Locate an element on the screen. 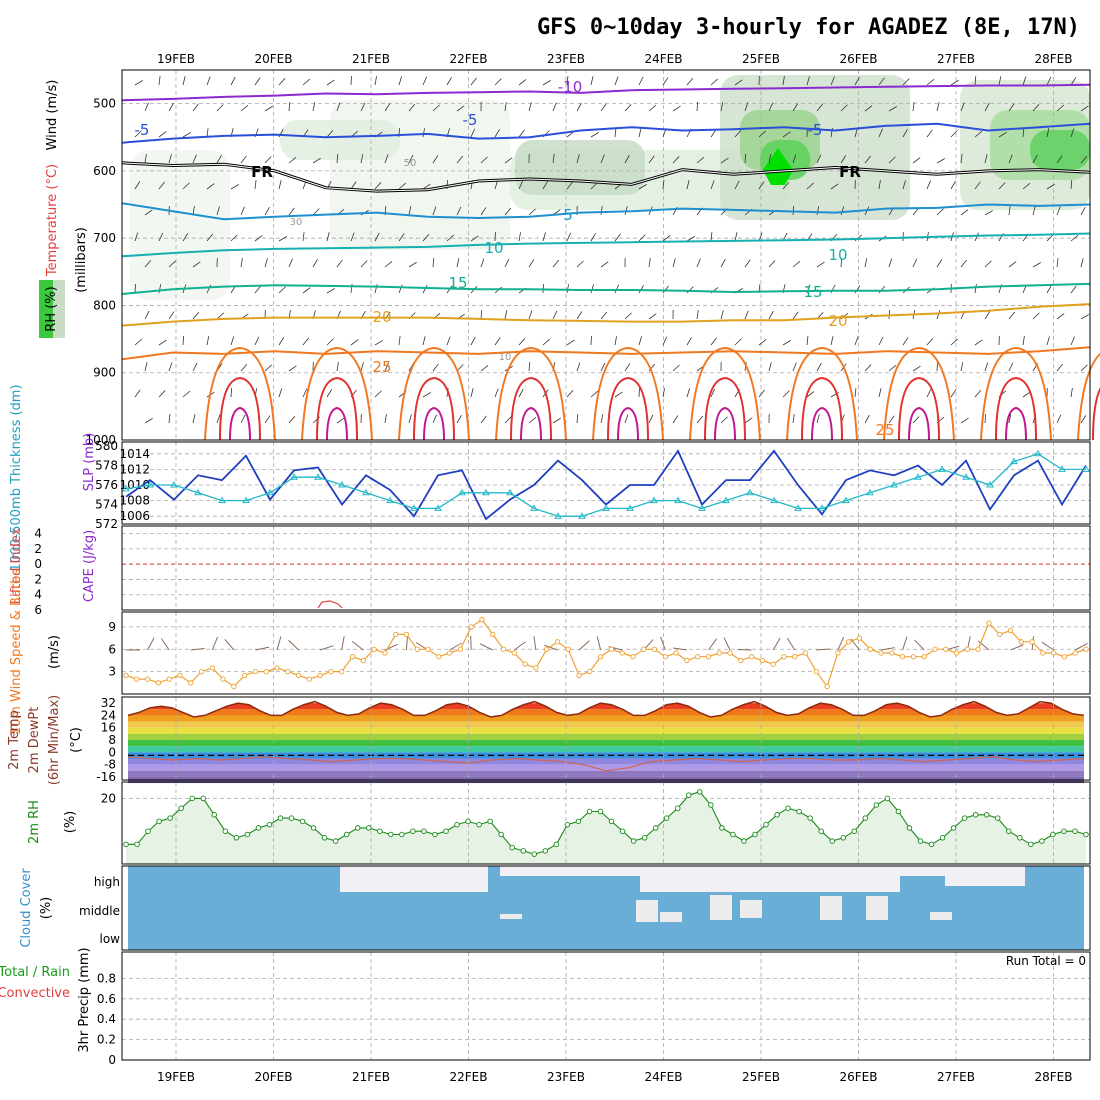  precip-tick: 0.8 is located at coordinates (106, 978).